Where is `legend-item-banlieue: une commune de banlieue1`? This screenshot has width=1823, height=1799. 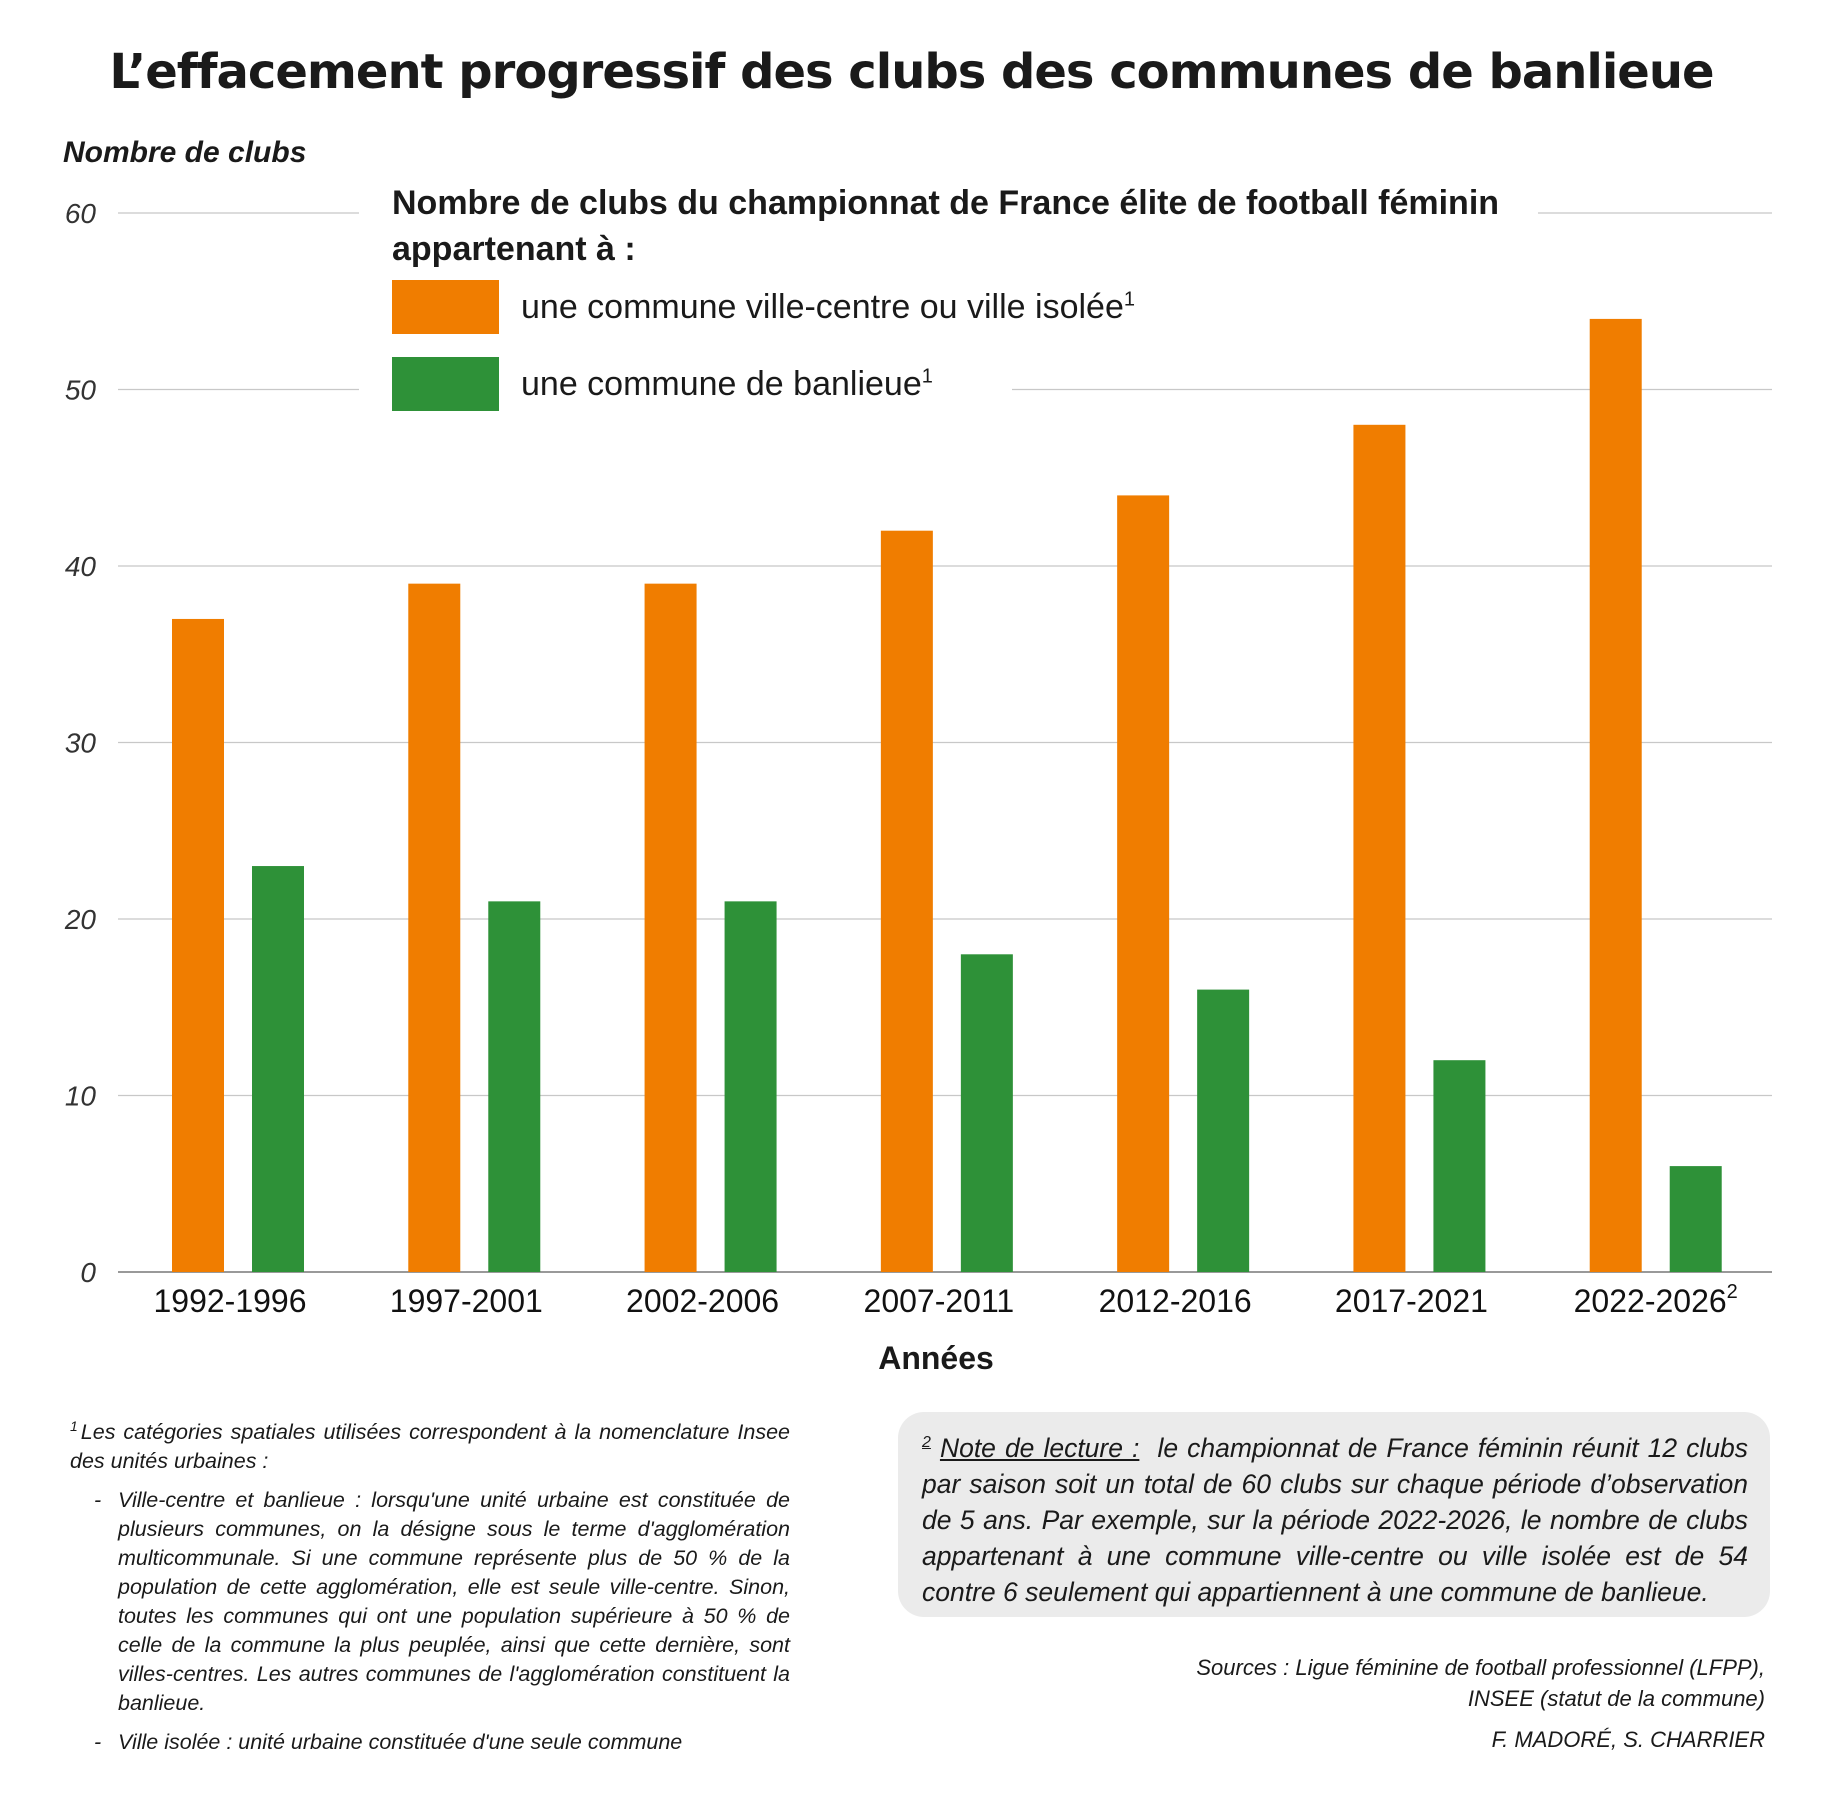
legend-item-banlieue: une commune de banlieue1 is located at coordinates (662, 384).